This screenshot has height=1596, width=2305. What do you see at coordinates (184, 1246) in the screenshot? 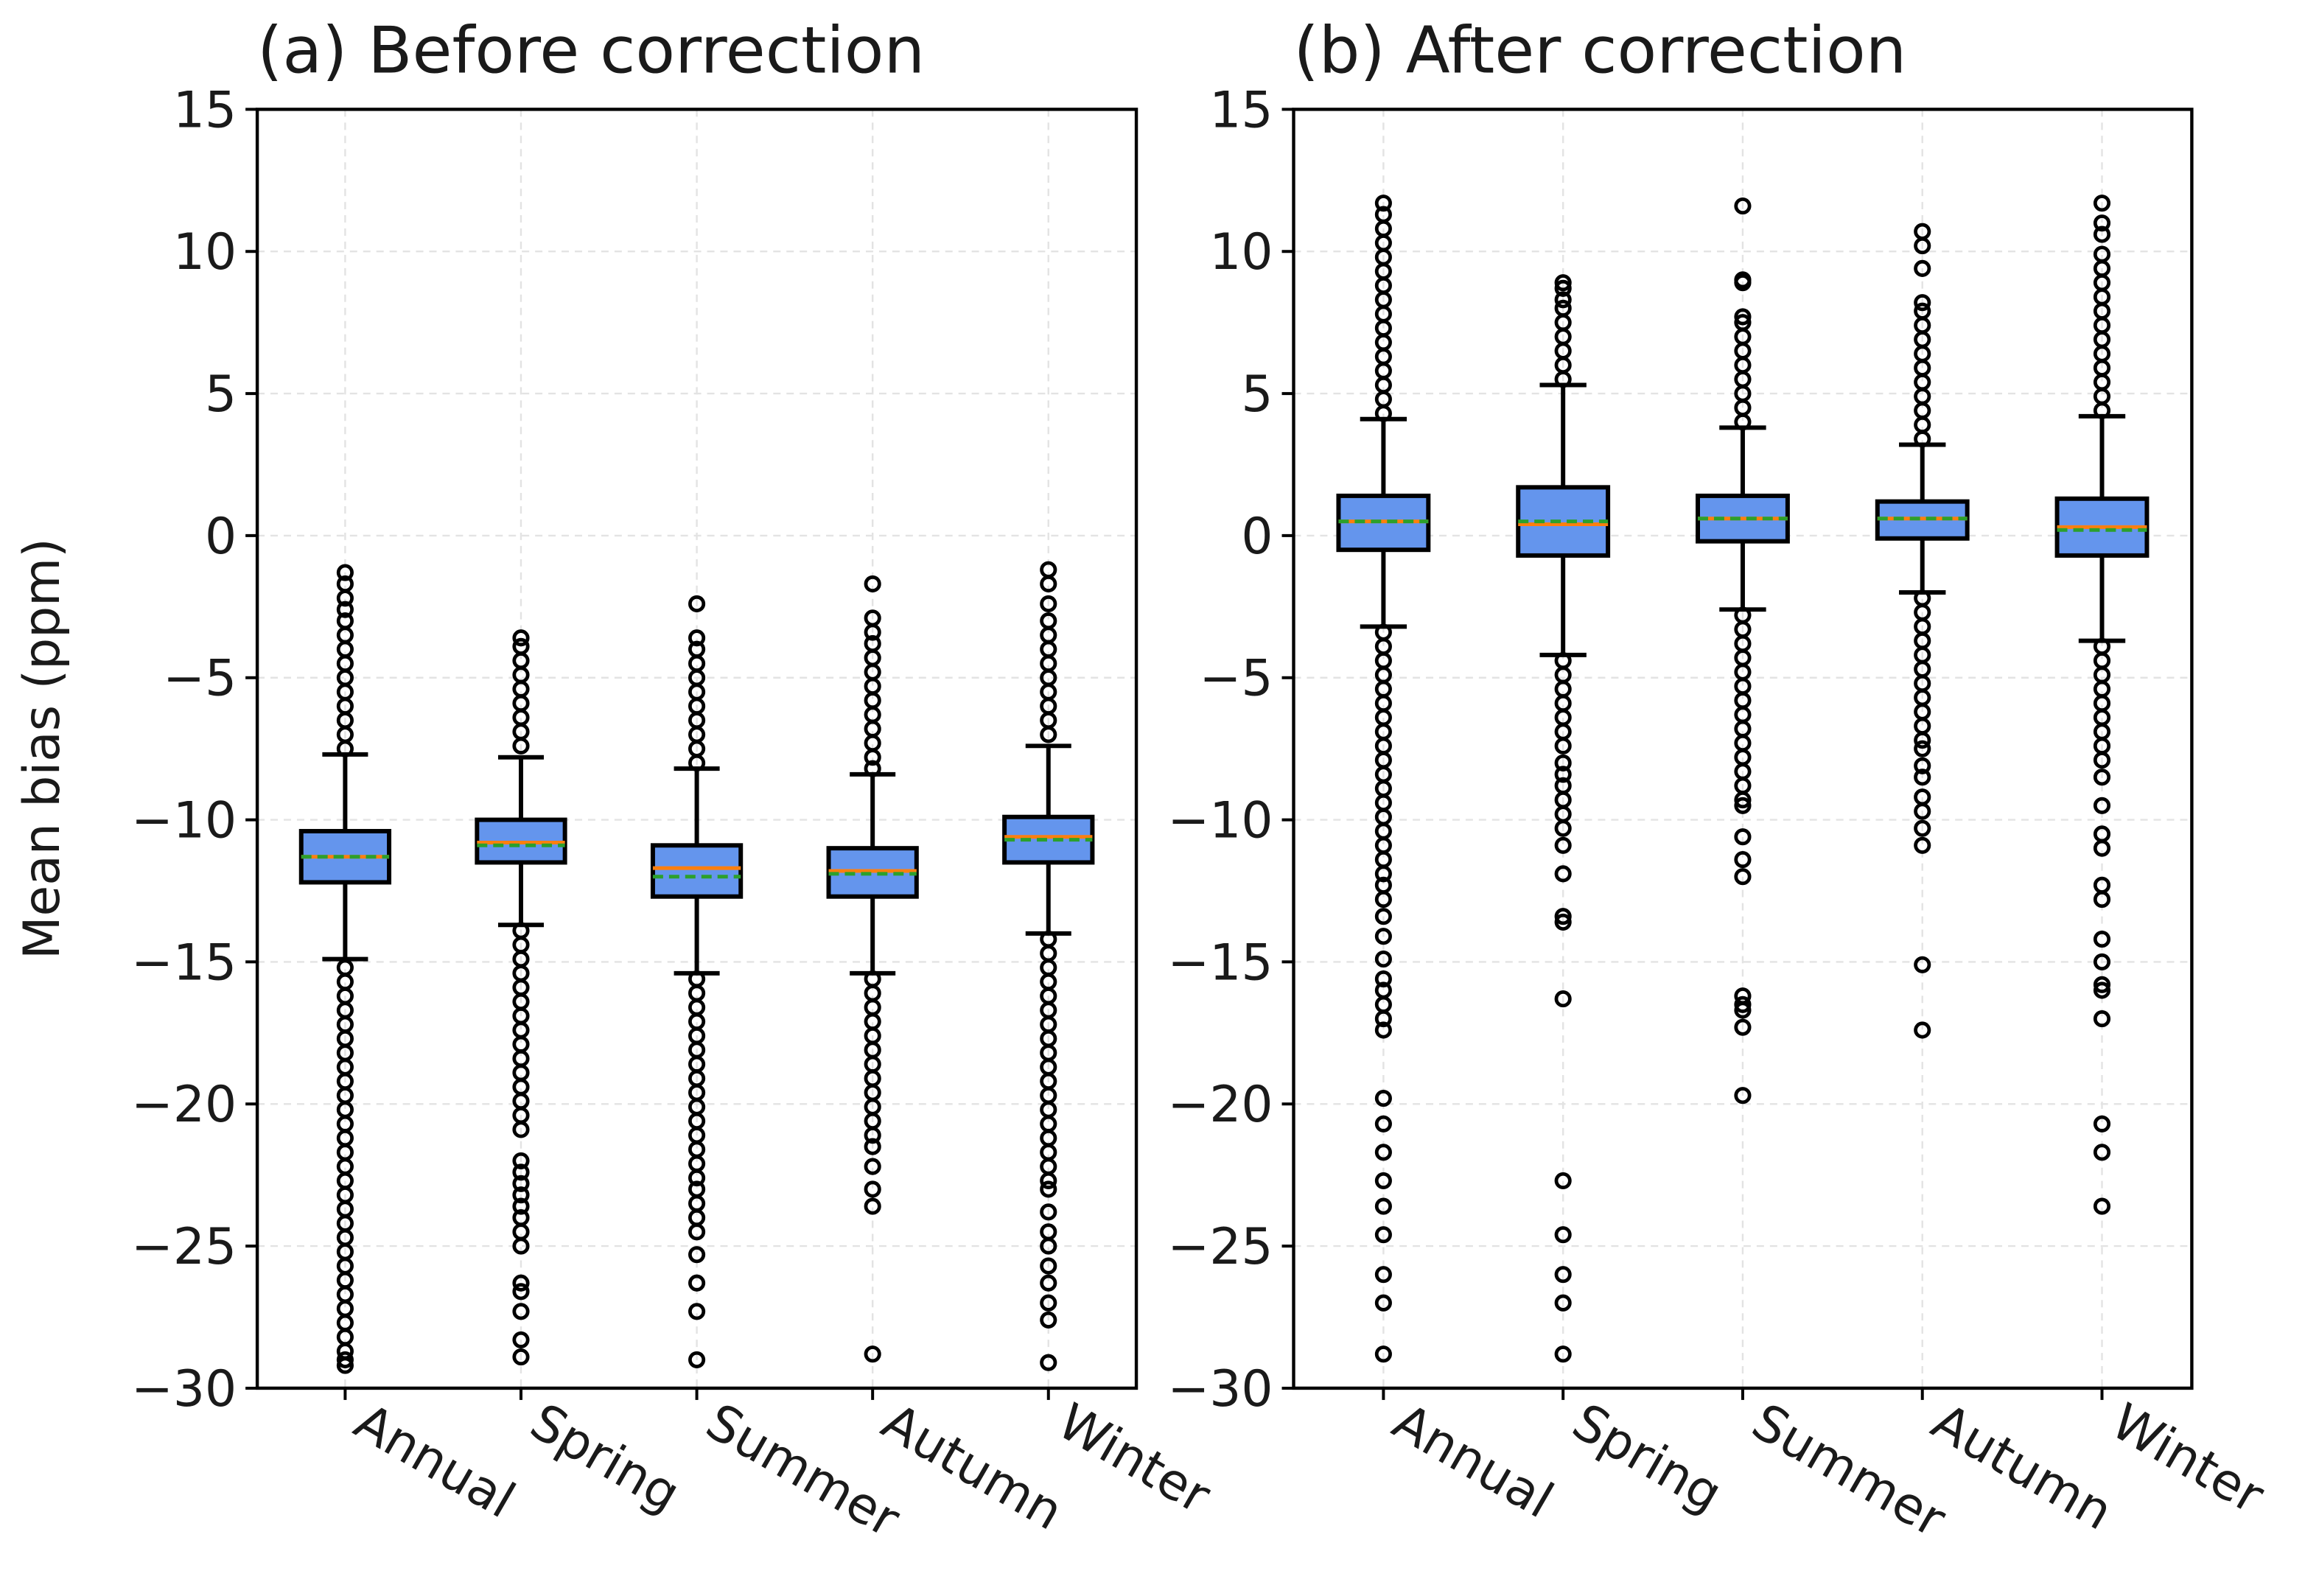
I see `y-tick-label: −25` at bounding box center [184, 1246].